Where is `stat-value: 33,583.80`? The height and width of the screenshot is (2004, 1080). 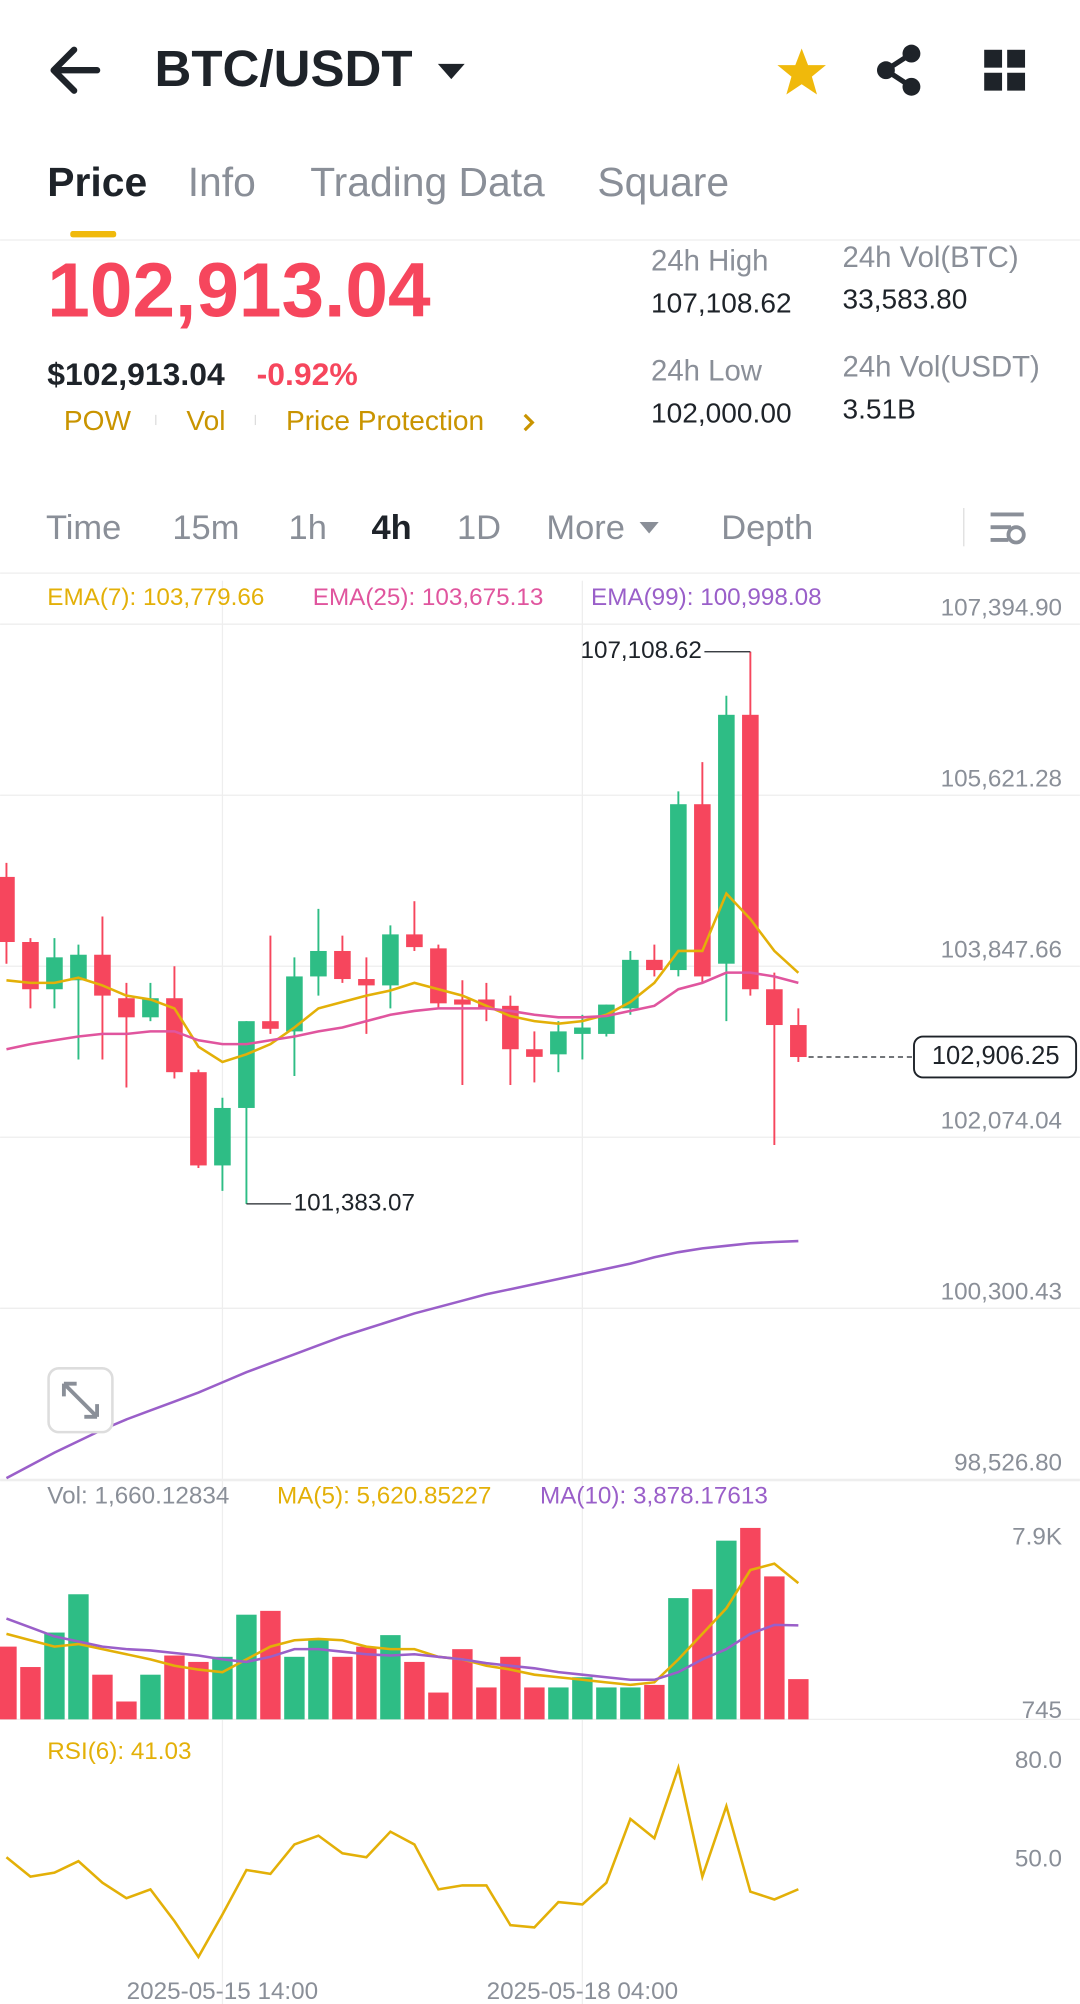 stat-value: 33,583.80 is located at coordinates (905, 299).